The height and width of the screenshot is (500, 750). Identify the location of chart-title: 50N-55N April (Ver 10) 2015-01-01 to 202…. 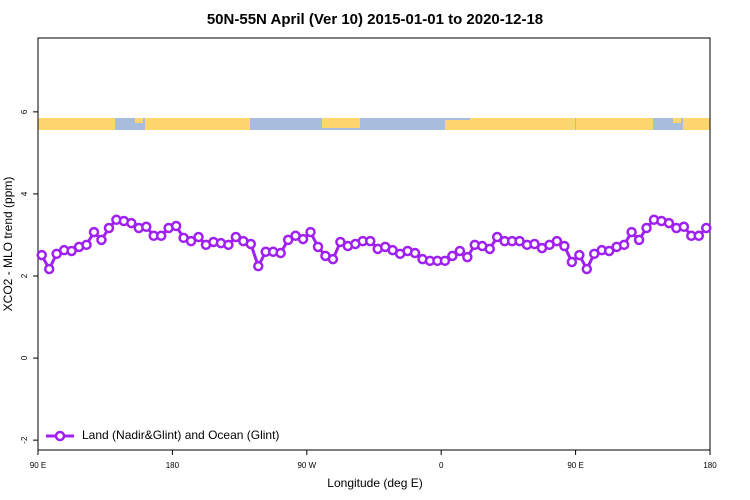
(375, 19).